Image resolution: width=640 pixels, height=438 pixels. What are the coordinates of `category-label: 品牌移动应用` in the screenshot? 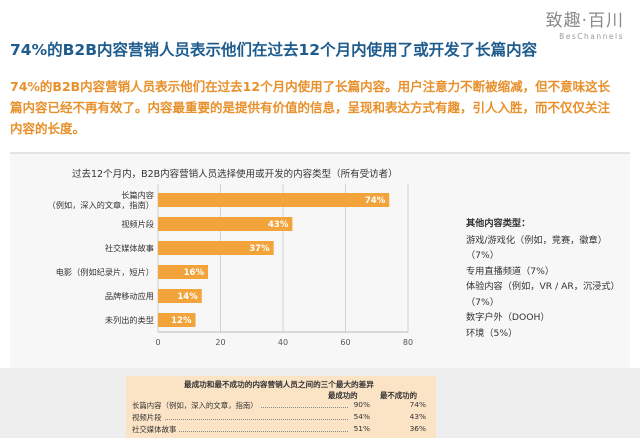 It's located at (129, 296).